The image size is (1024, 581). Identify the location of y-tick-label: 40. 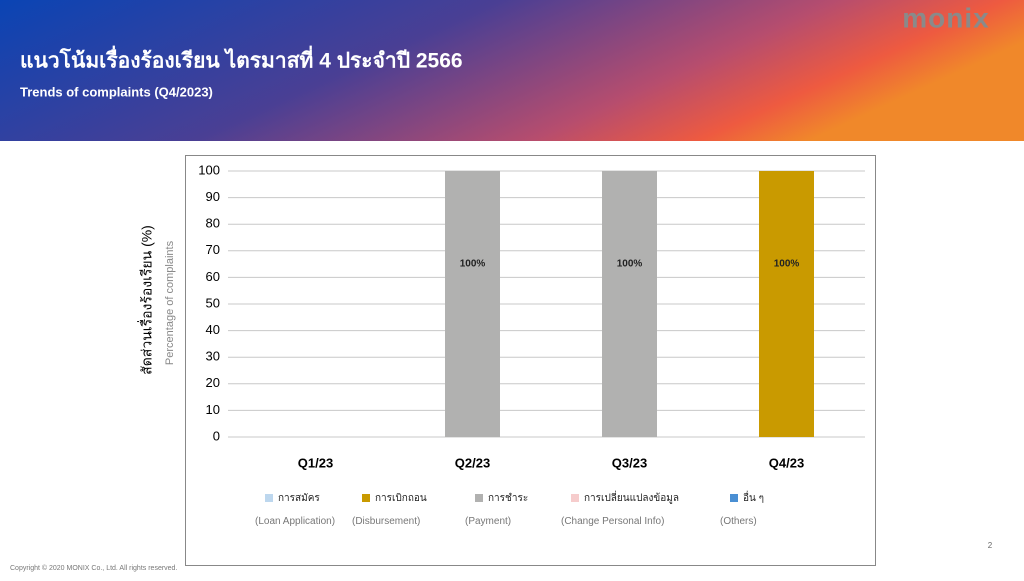
(213, 329).